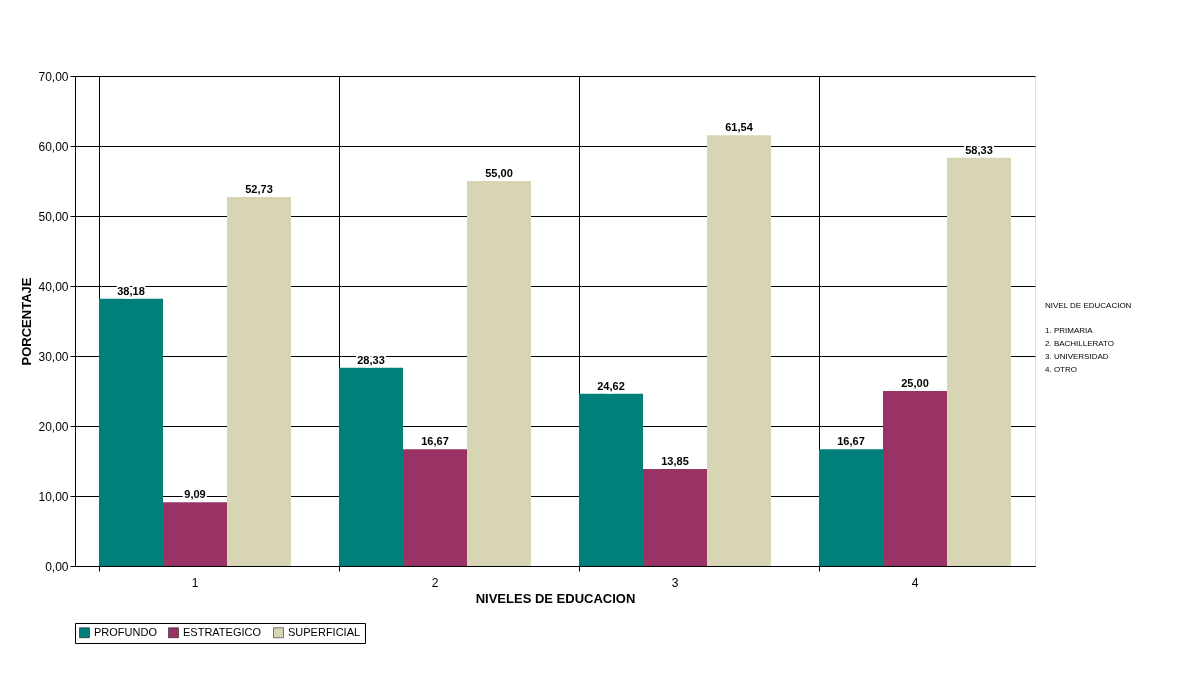 The image size is (1178, 692). What do you see at coordinates (675, 461) in the screenshot?
I see `data-label: 13,85` at bounding box center [675, 461].